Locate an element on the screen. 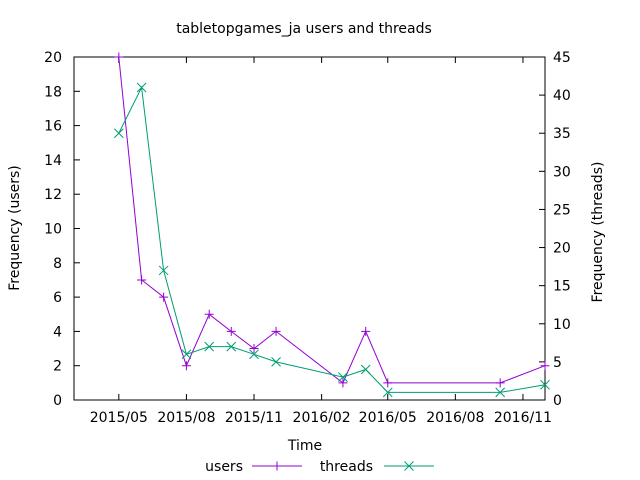 This screenshot has width=640, height=480. left-y-axis: 0 2 4 6 8 10 12 14 16 18 20 is located at coordinates (62, 229).